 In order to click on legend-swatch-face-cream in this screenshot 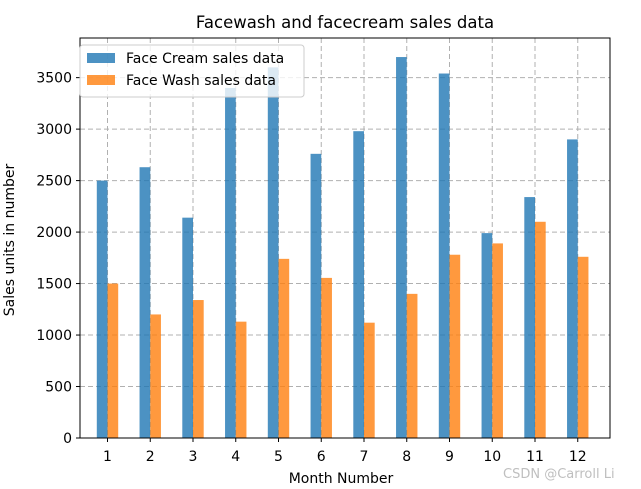, I will do `click(101, 58)`.